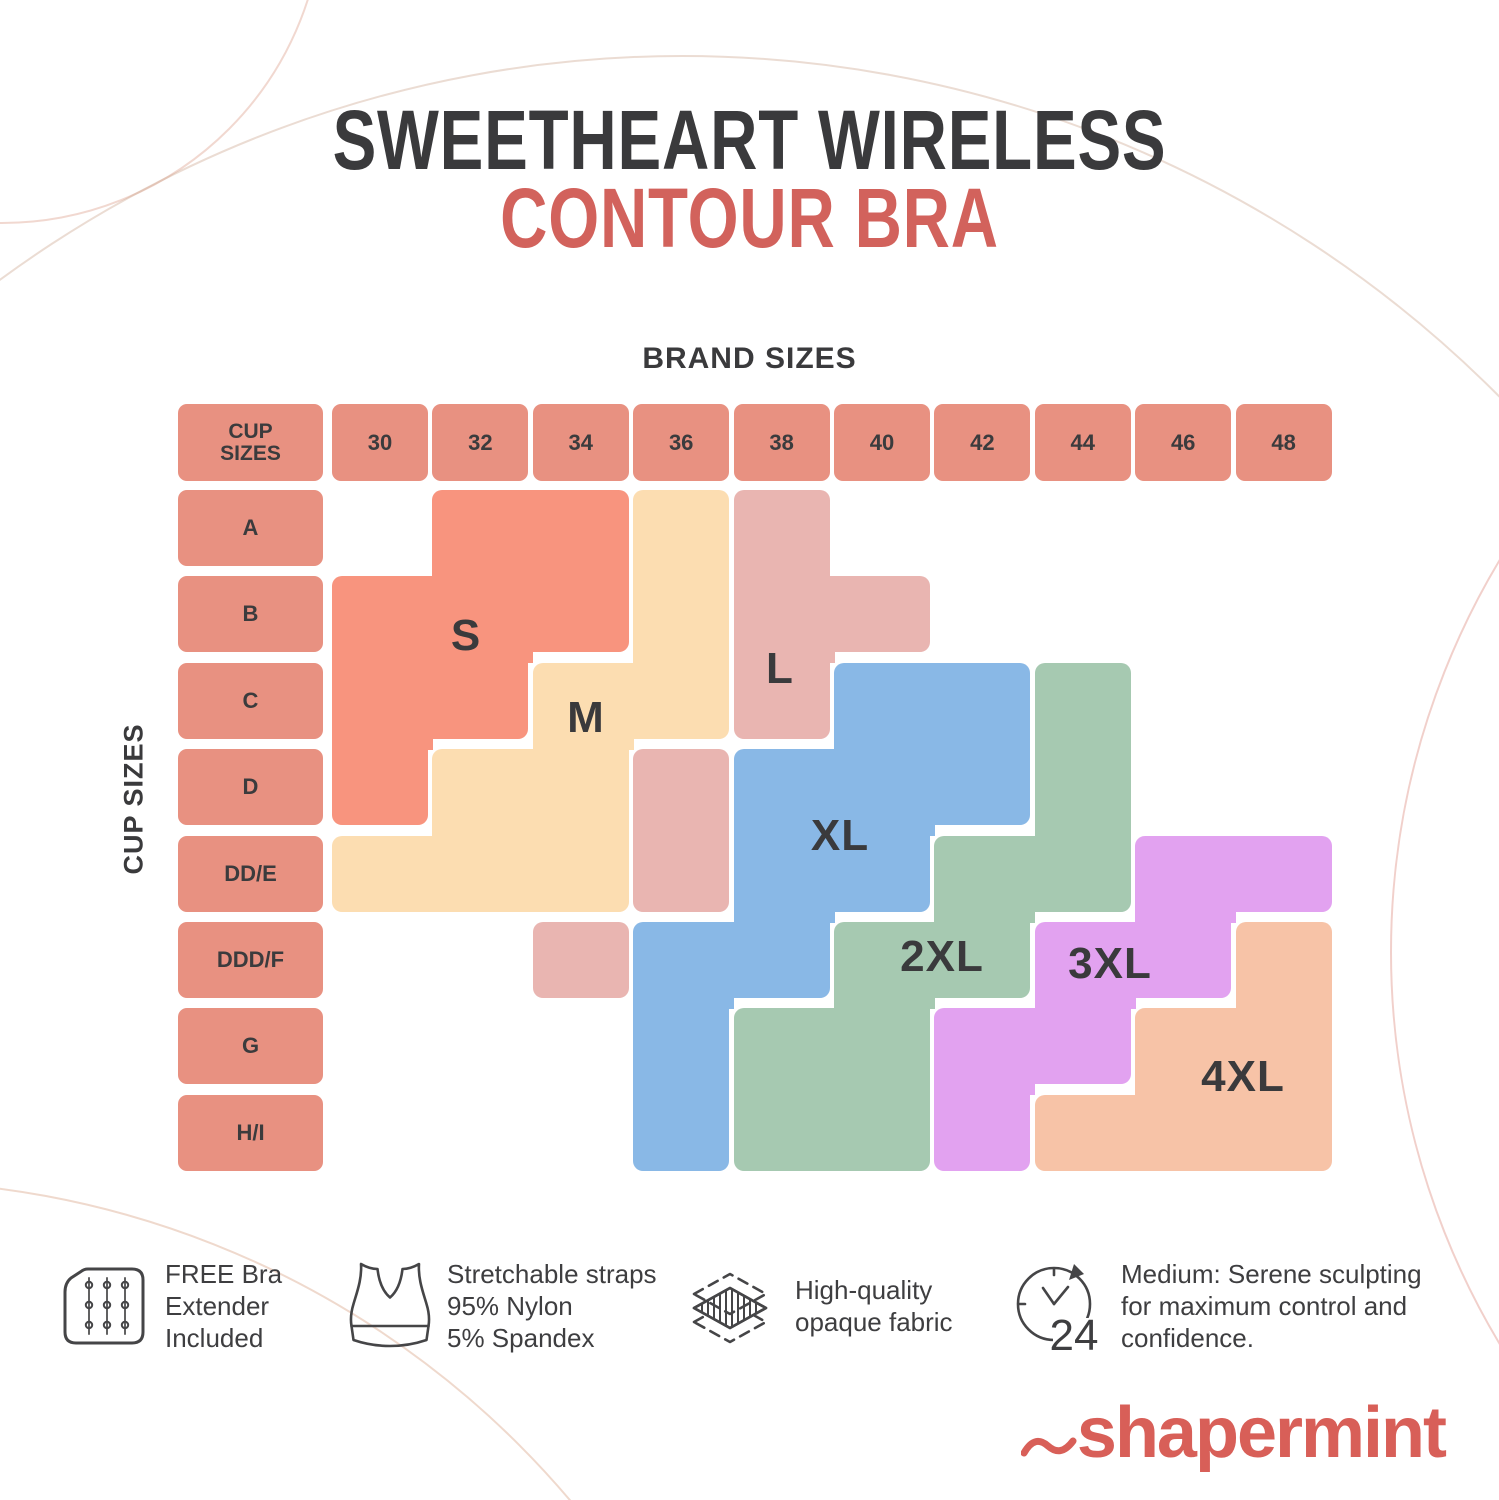  I want to click on size-region-3XL-cell-44G, so click(1082, 1046).